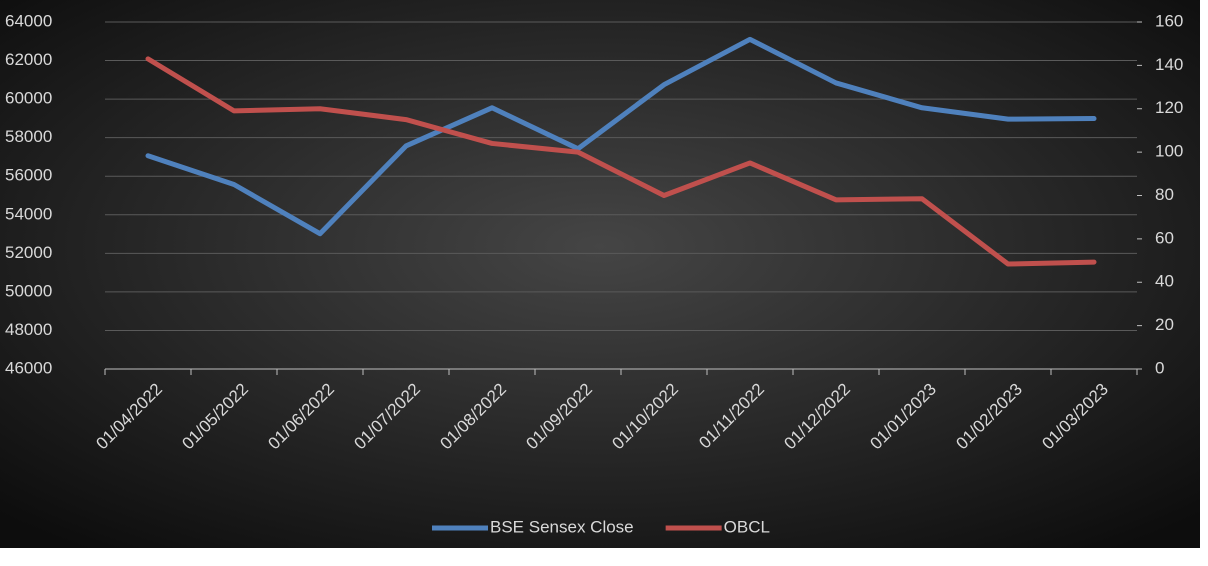  I want to click on y2-tick-label: 80, so click(1164, 194).